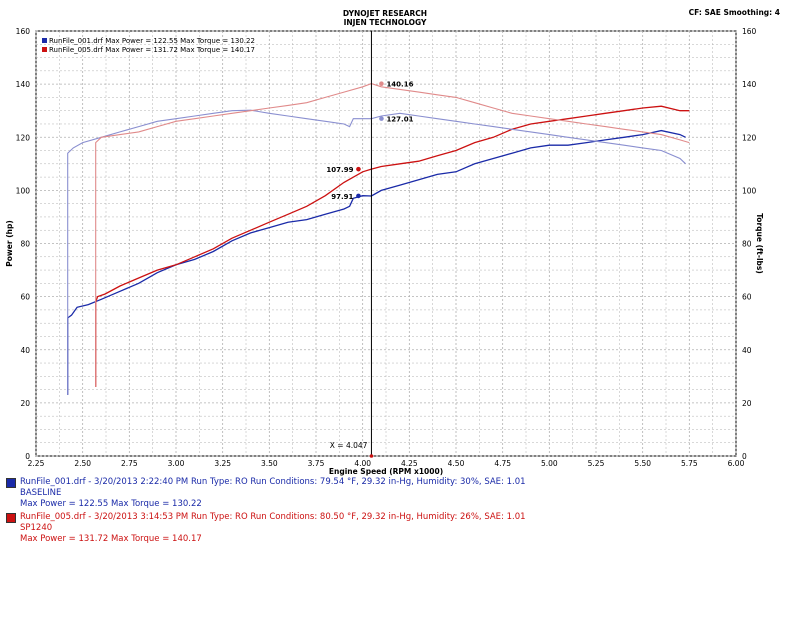 The image size is (800, 619). Describe the element at coordinates (409, 463) in the screenshot. I see `x-tick-label: 4.25` at that location.